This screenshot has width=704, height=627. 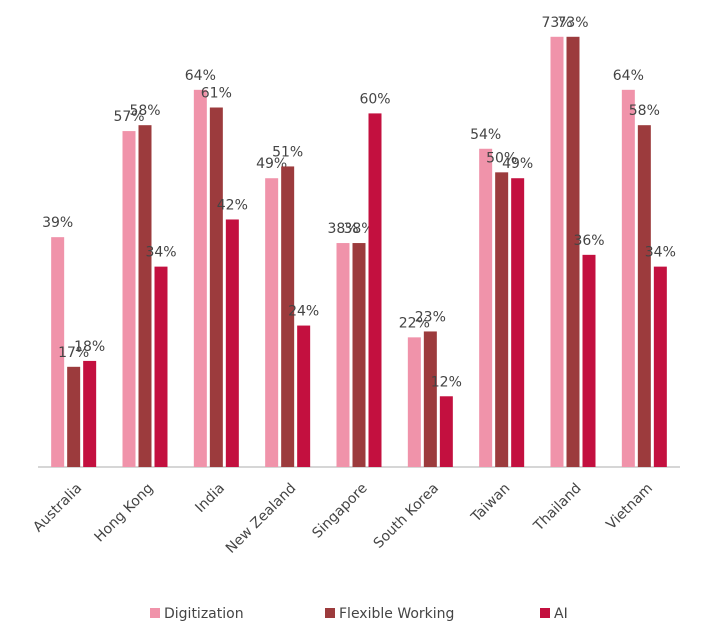 I want to click on data-label: 17%, so click(x=73, y=353).